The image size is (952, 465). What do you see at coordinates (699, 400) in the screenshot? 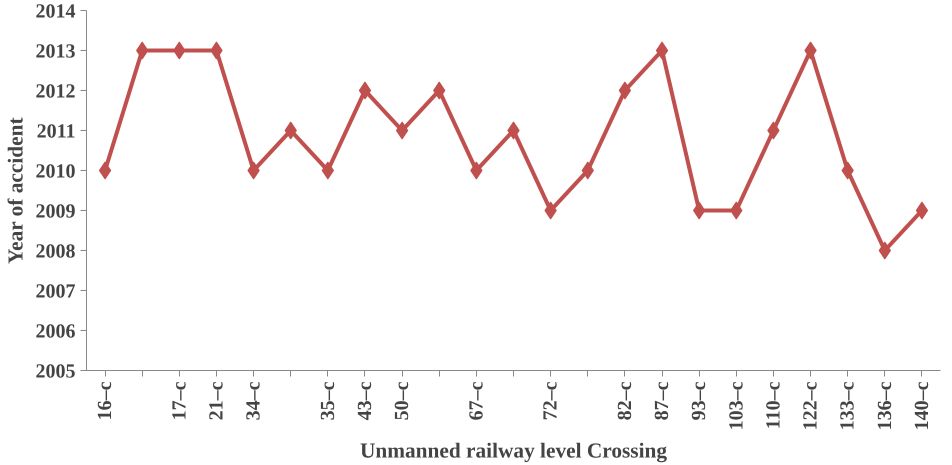
I see `x-tick-label: 93–c` at bounding box center [699, 400].